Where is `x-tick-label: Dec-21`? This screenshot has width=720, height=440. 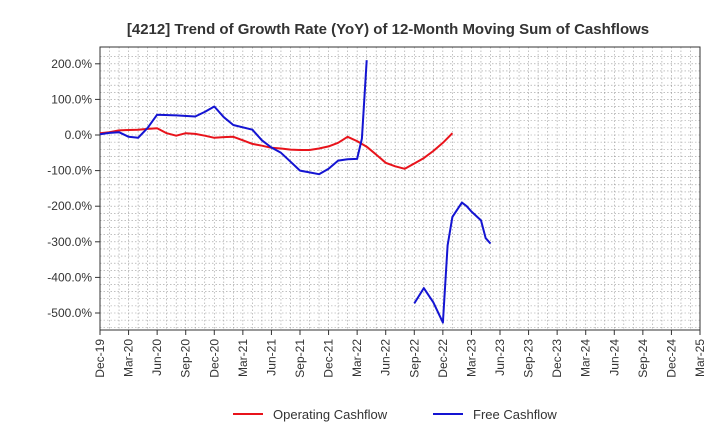
x-tick-label: Dec-21 is located at coordinates (329, 358).